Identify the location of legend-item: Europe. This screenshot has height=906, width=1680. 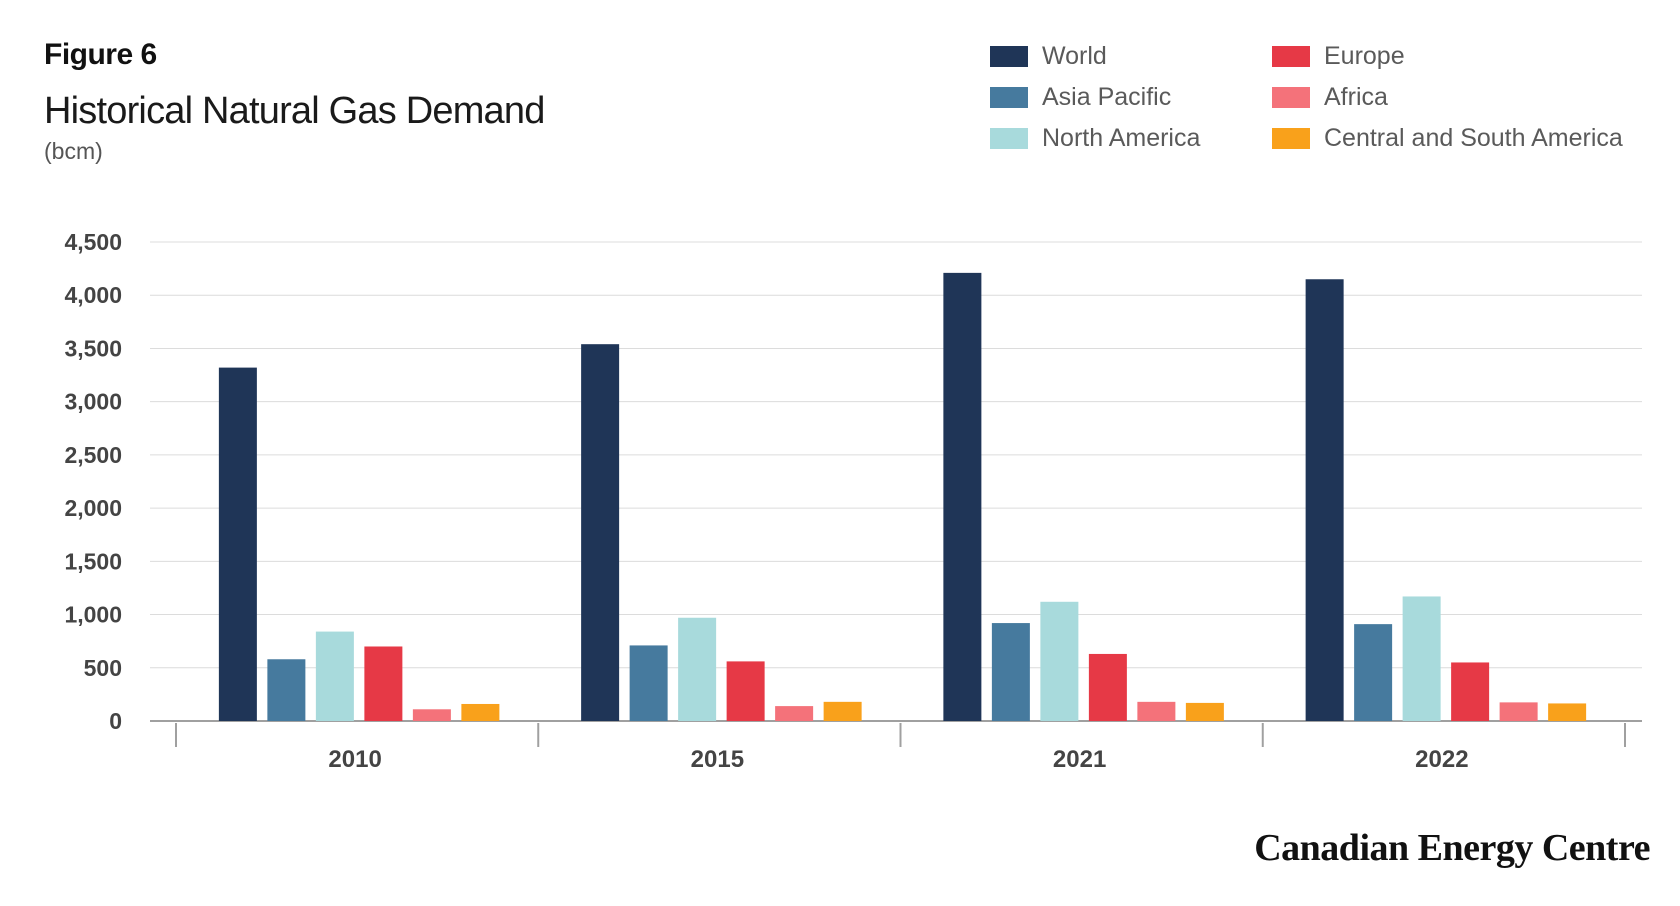
(1338, 56).